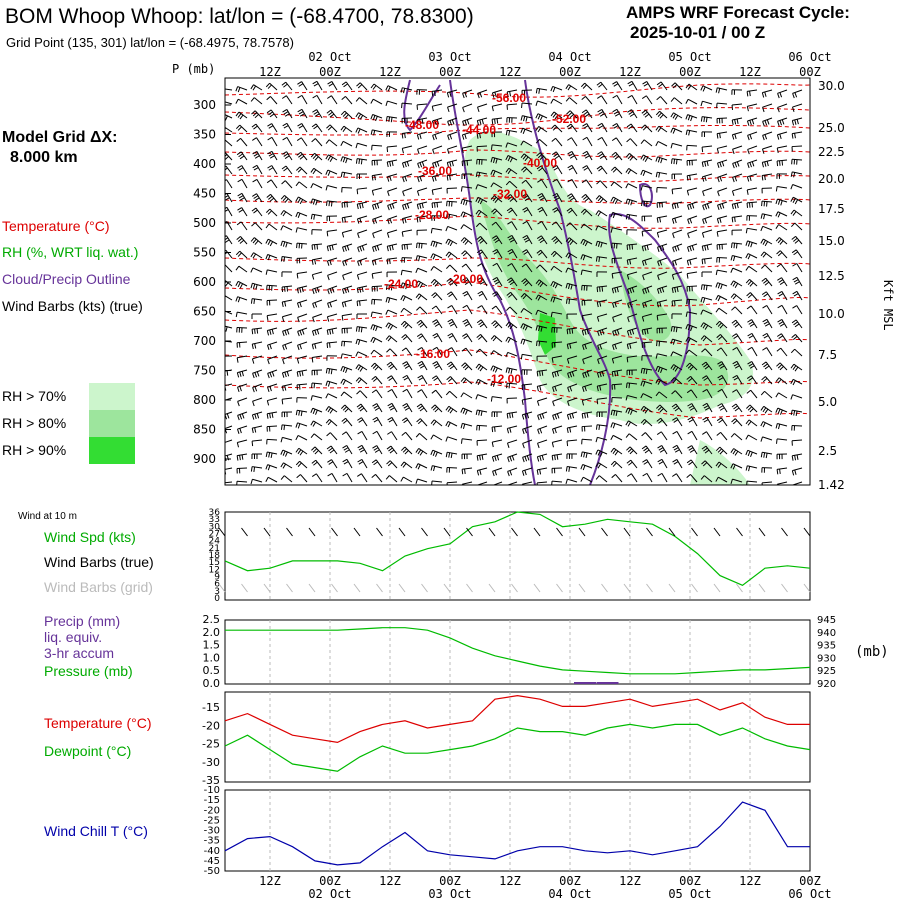 This screenshot has height=900, width=900. I want to click on axis-tick: 3, so click(217, 592).